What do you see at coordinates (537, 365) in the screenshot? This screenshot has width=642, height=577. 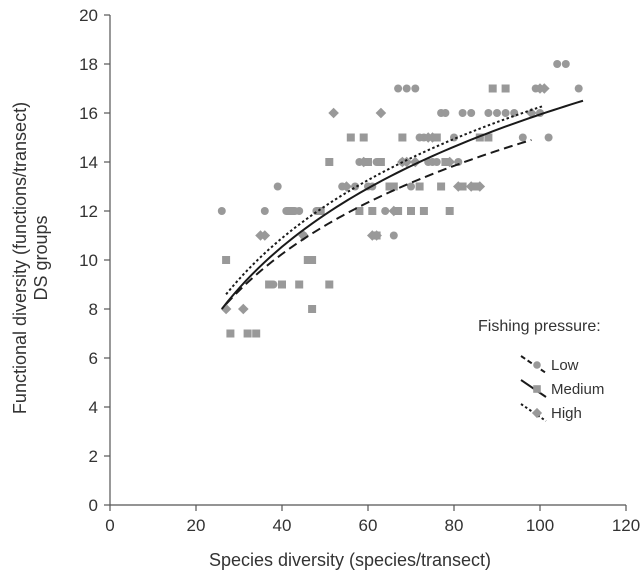 I see `legend-marker-low` at bounding box center [537, 365].